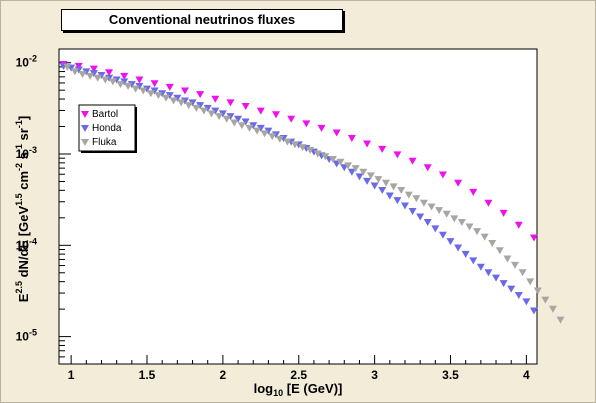 The width and height of the screenshot is (596, 403). What do you see at coordinates (26, 336) in the screenshot?
I see `y-tick-label: 10⁻⁵` at bounding box center [26, 336].